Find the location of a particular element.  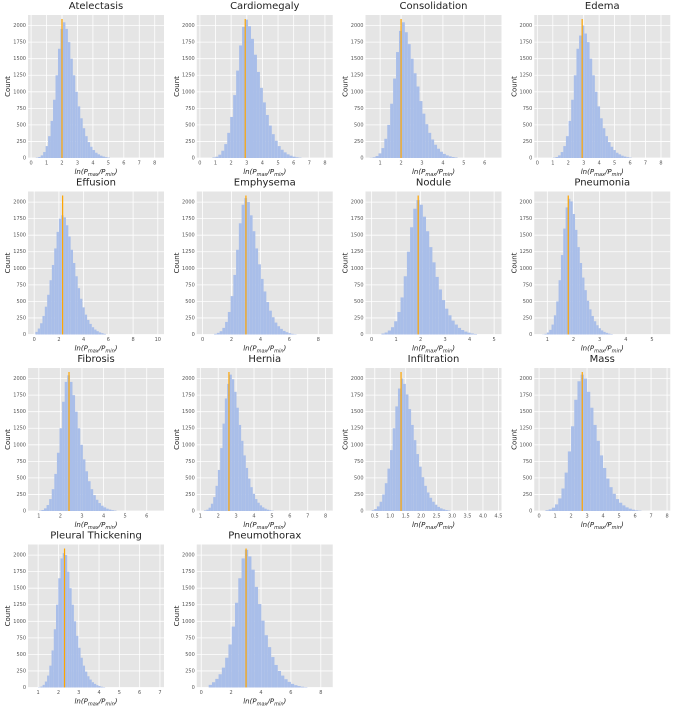

y-tick-label: 0 is located at coordinates (530, 159).